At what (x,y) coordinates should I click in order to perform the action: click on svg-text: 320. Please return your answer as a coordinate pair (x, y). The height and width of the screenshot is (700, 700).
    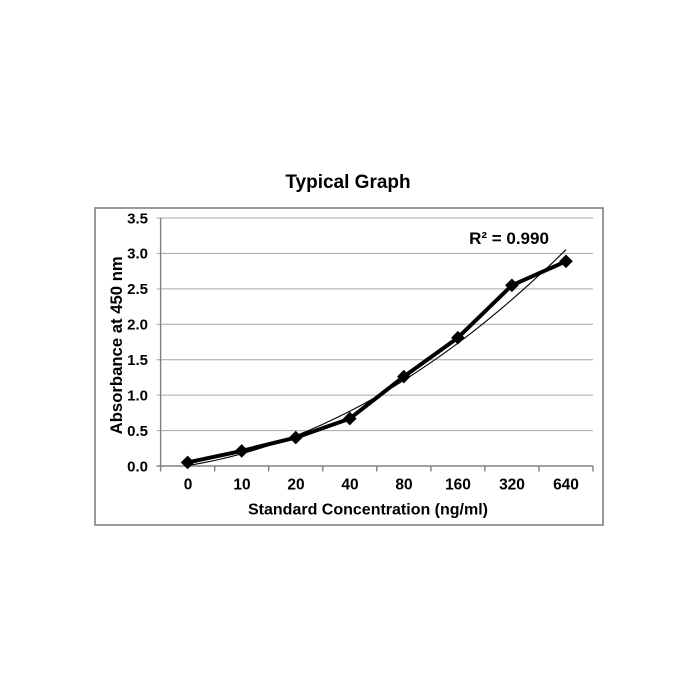
    Looking at the image, I should click on (512, 485).